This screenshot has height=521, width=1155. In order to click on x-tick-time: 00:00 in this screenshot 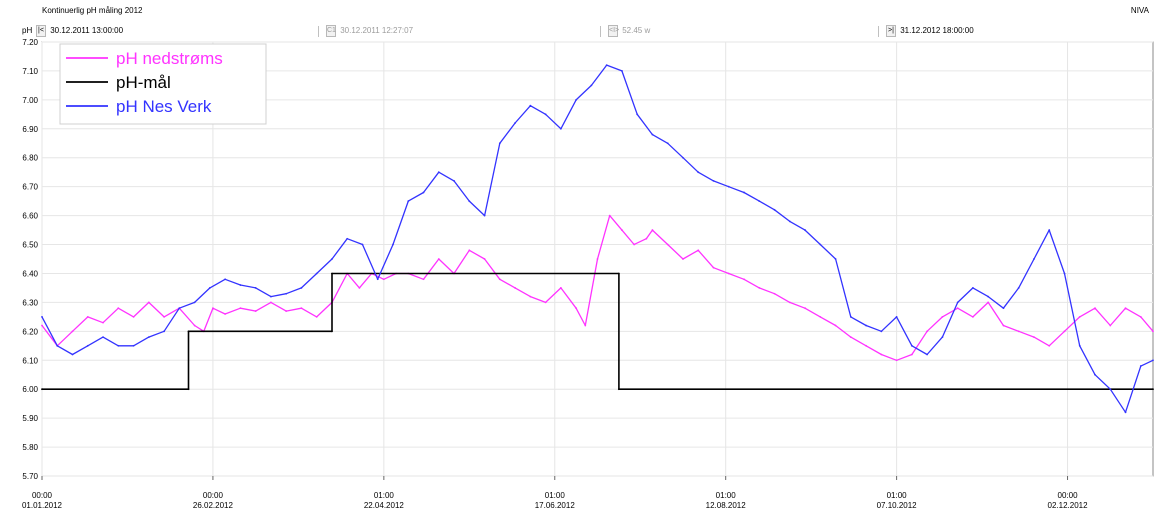, I will do `click(42, 495)`.